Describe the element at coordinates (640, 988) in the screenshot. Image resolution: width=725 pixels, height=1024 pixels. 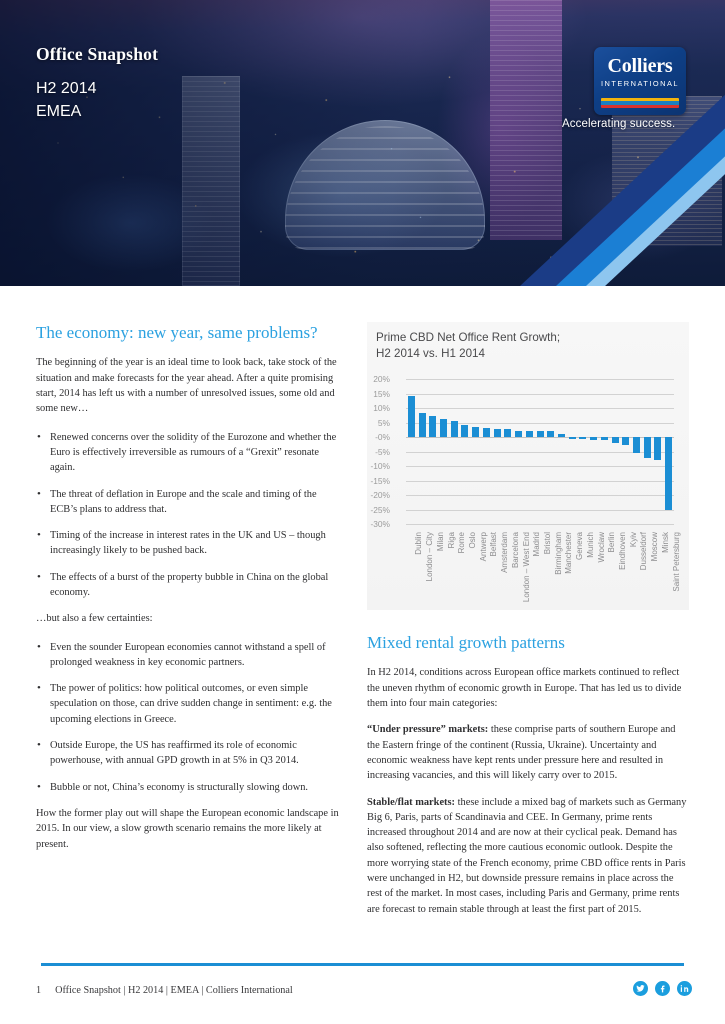
I see `twitter-icon` at that location.